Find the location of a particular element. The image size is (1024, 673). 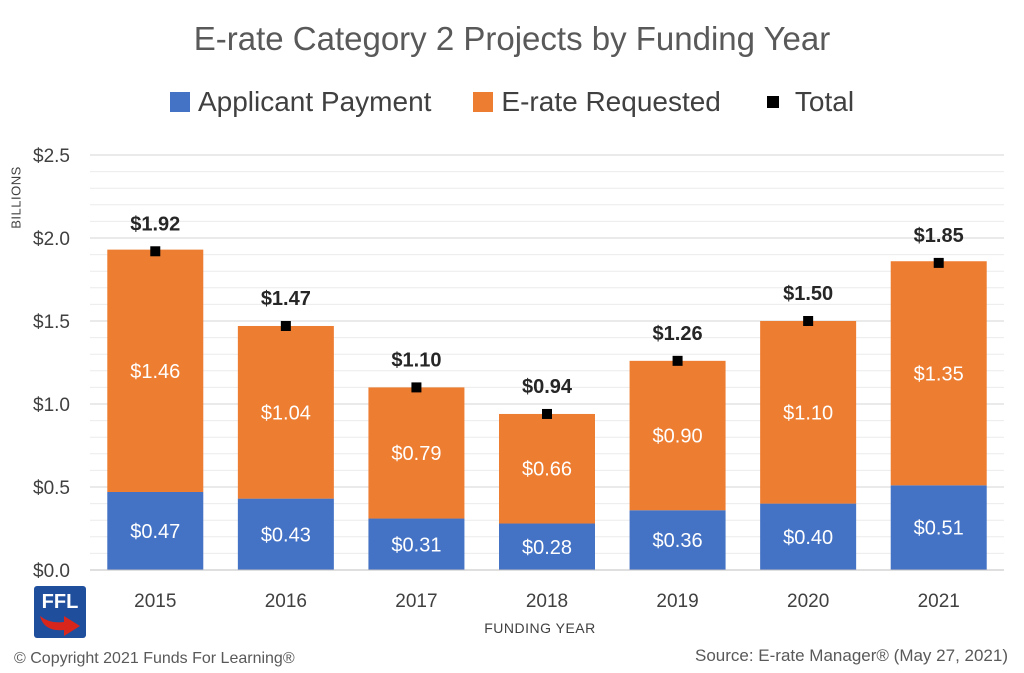

data-label-erate-requested: $1.04 is located at coordinates (286, 413).